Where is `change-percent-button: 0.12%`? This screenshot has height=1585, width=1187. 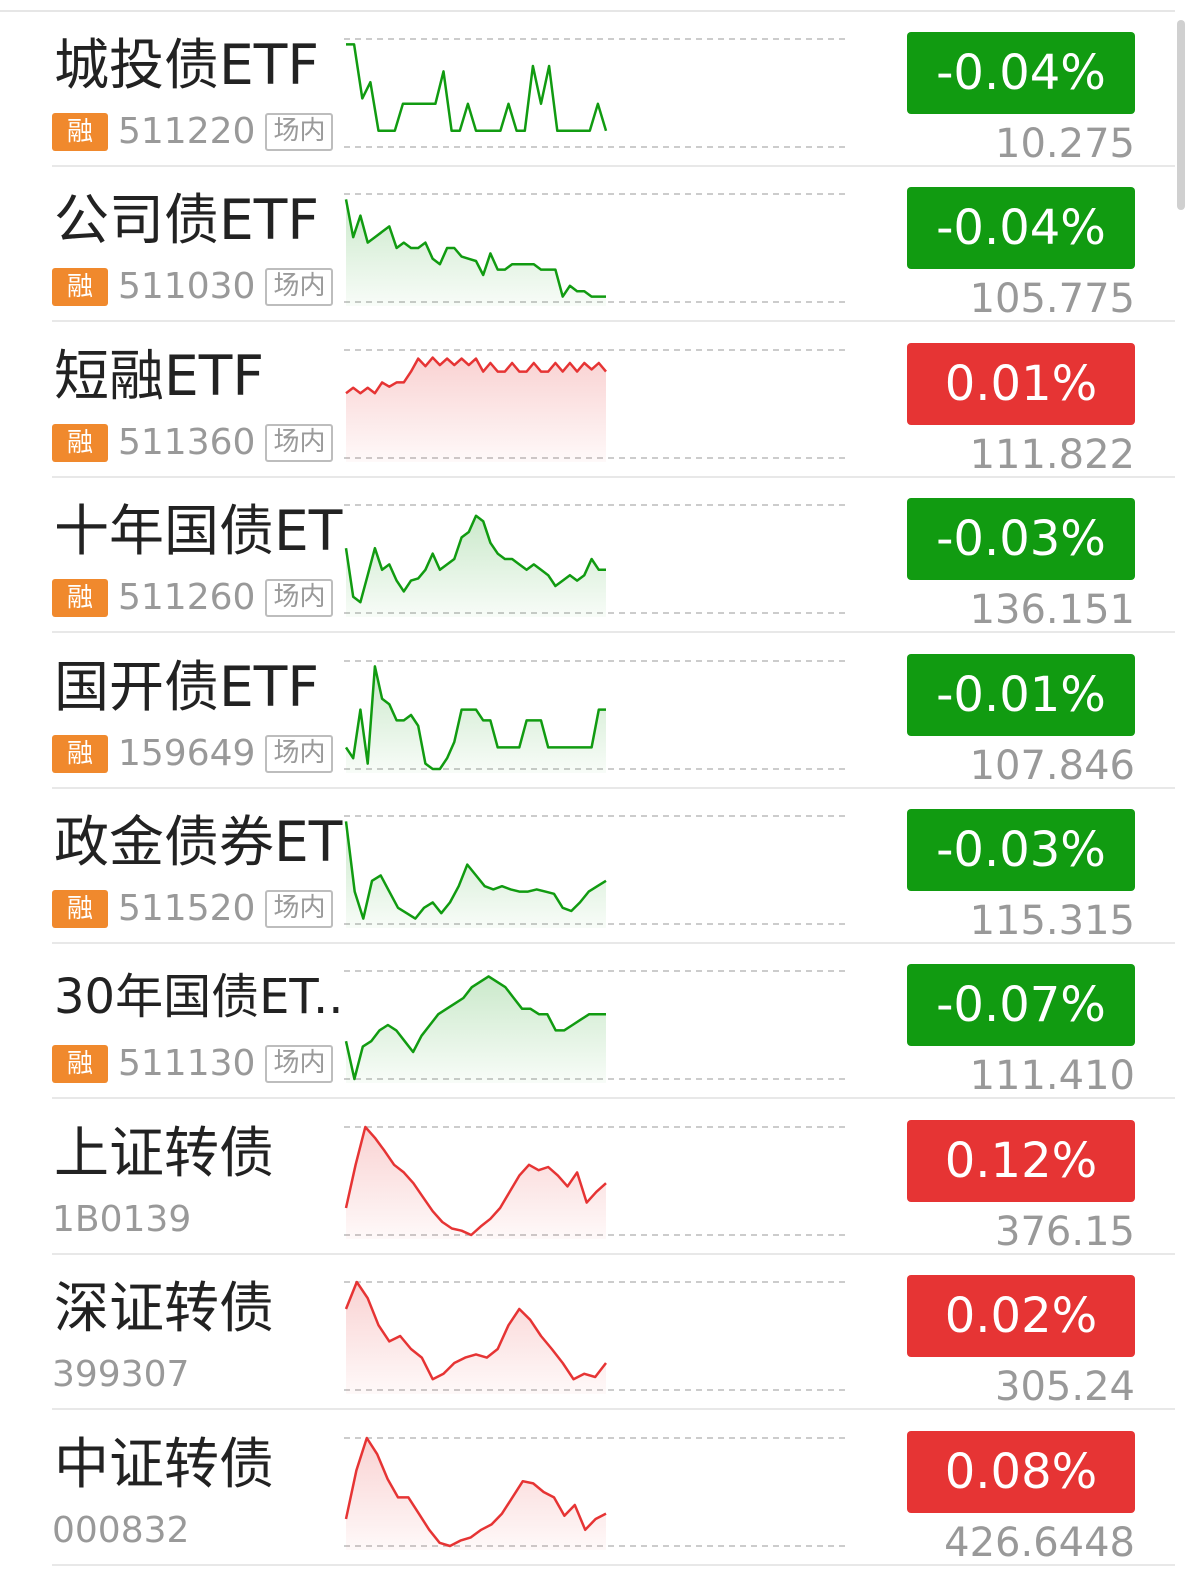 change-percent-button: 0.12% is located at coordinates (1021, 1160).